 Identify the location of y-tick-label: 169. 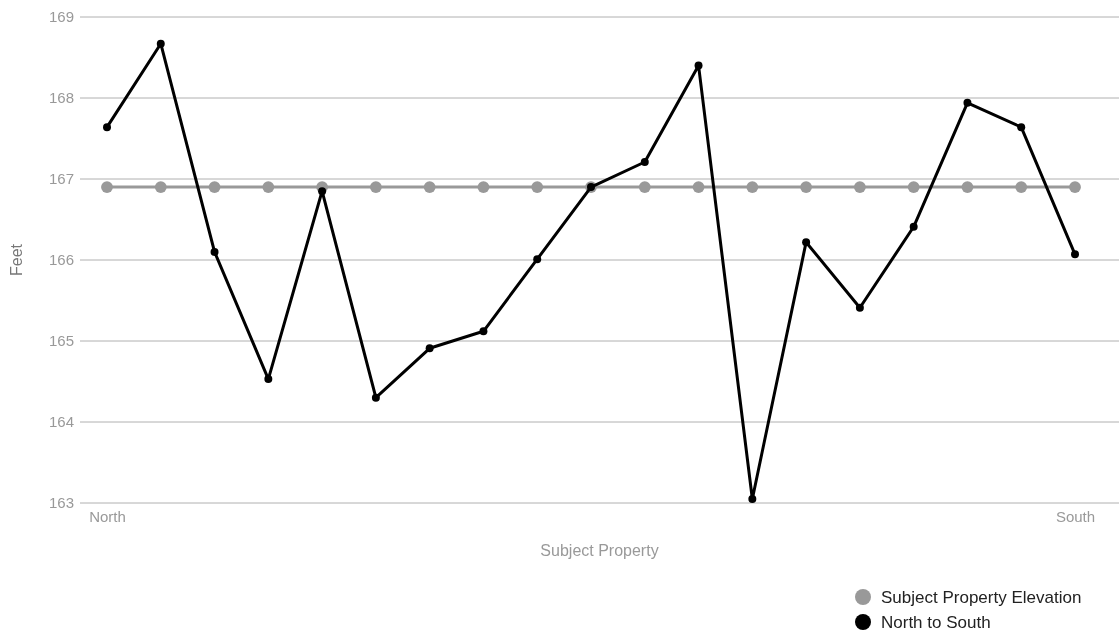
(61, 17).